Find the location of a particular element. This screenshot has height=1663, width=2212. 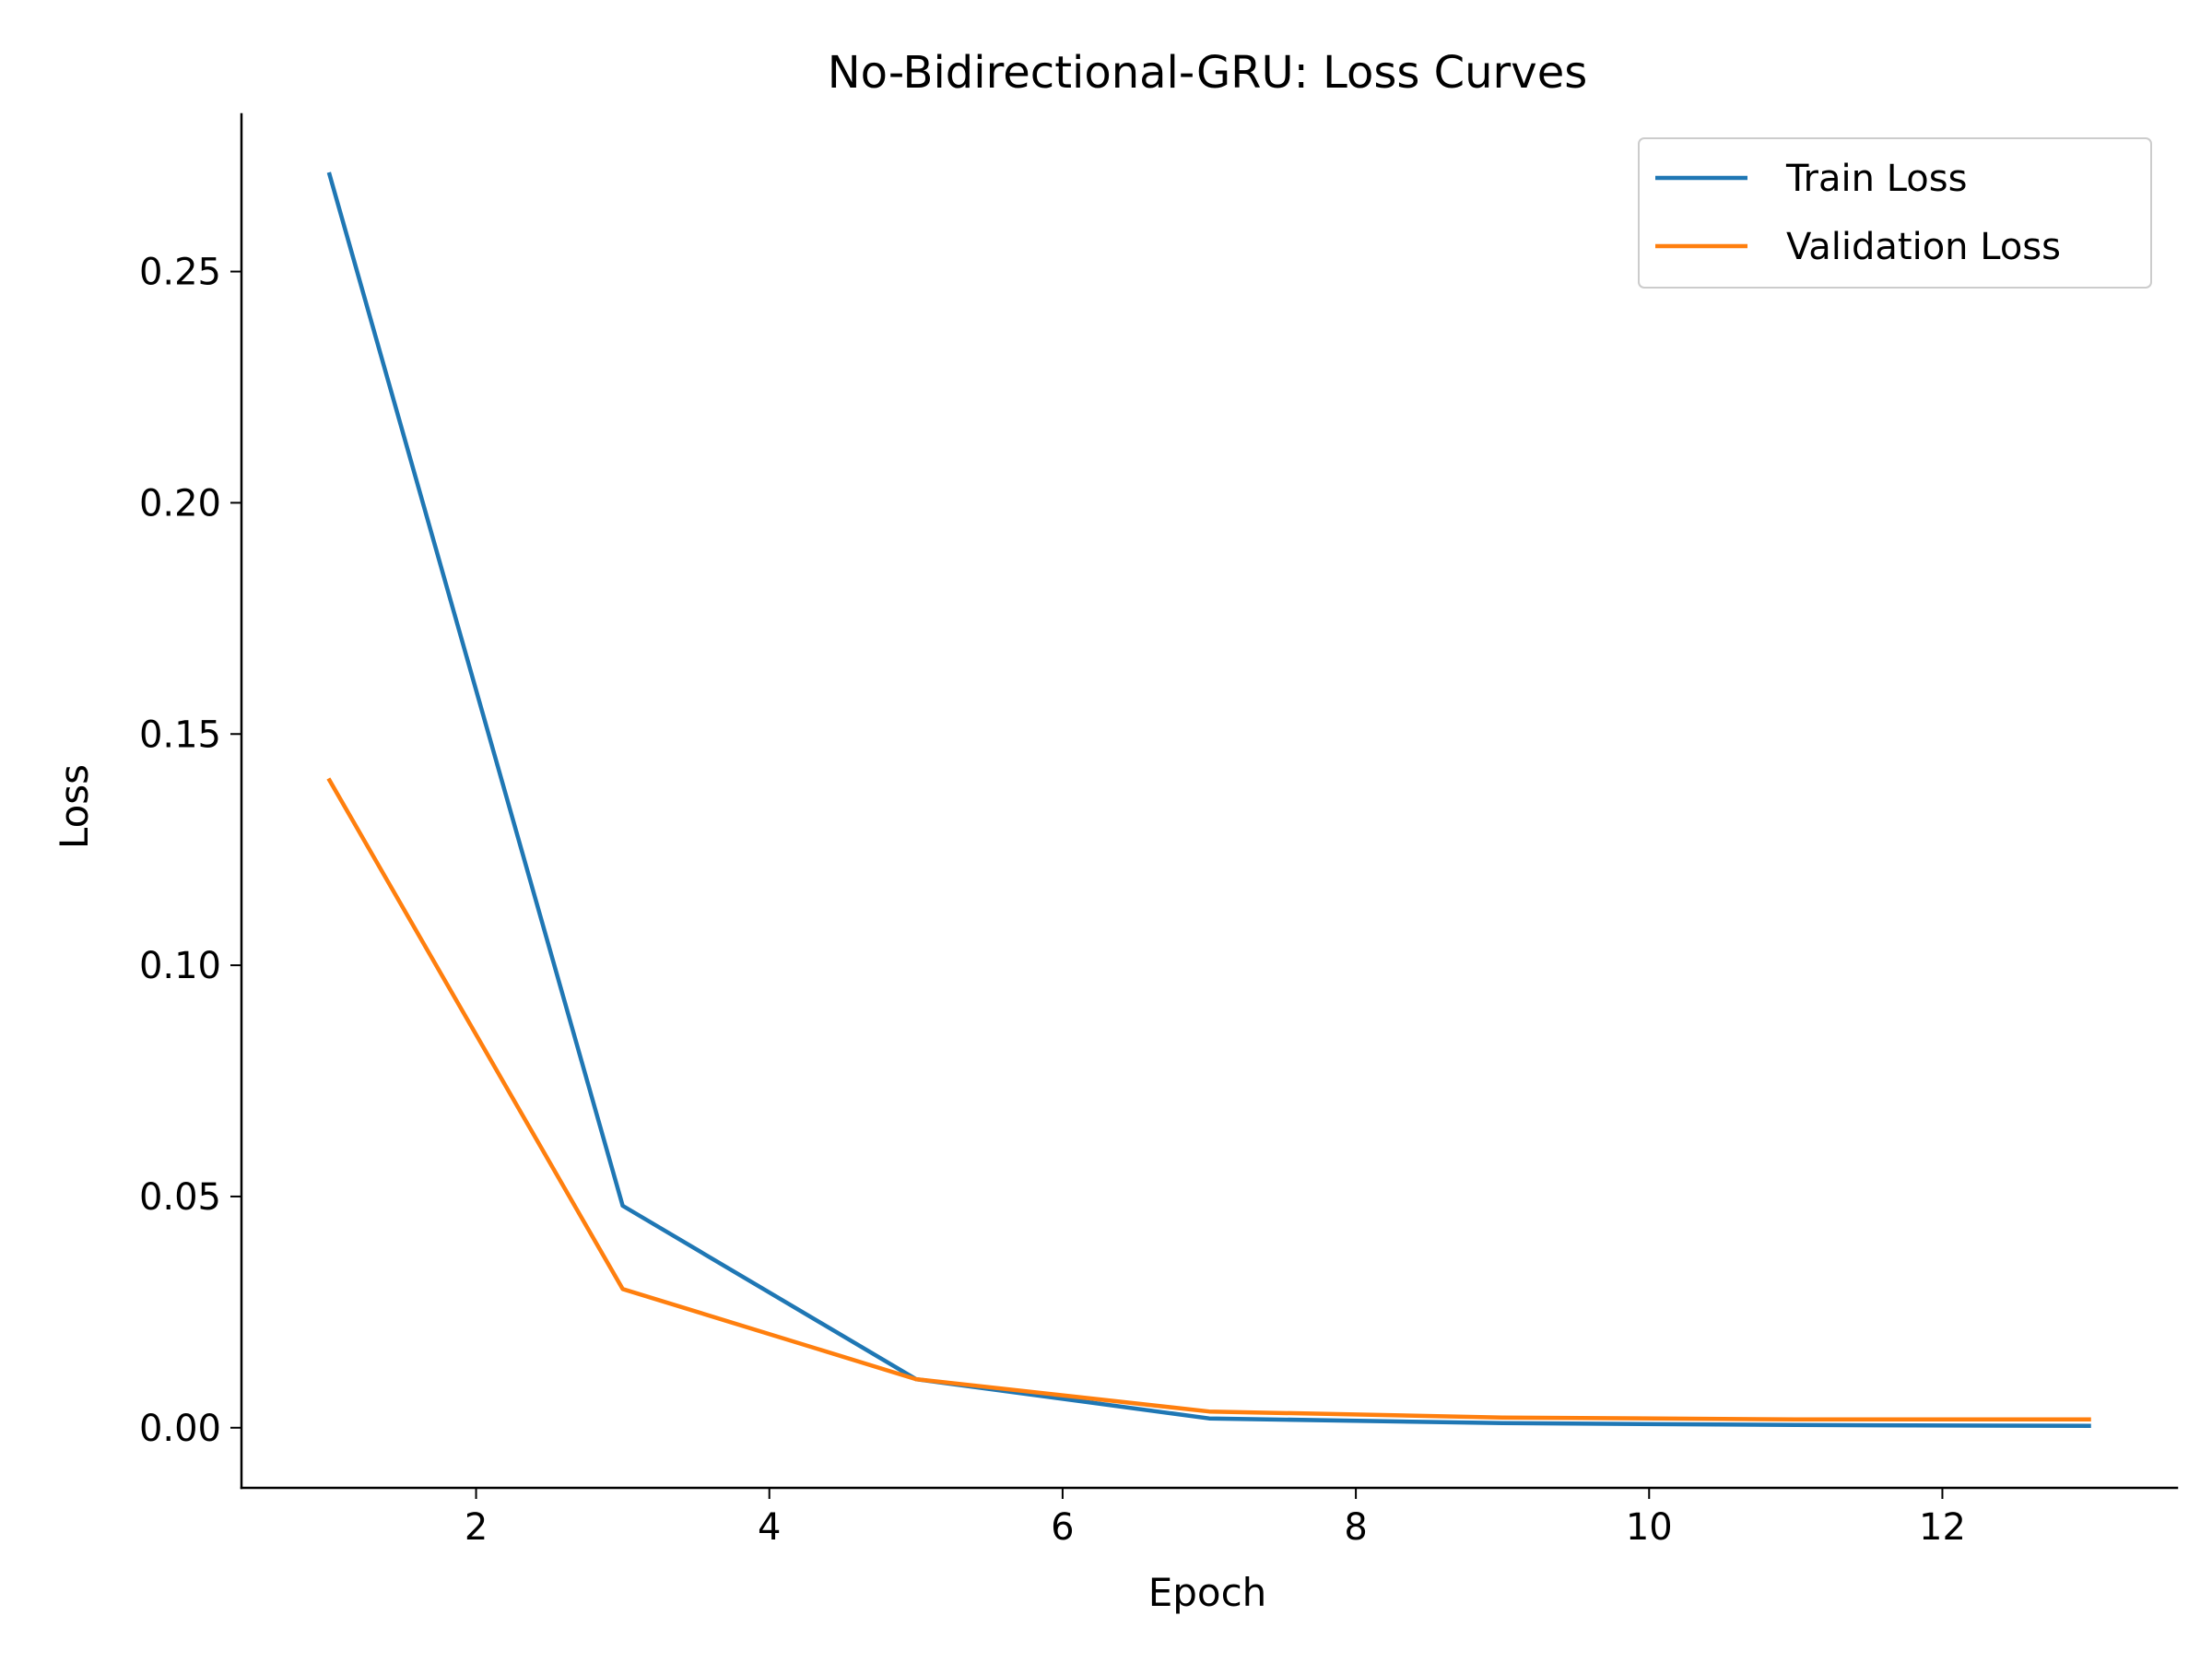

x-tick-label: 6 is located at coordinates (1062, 1527).